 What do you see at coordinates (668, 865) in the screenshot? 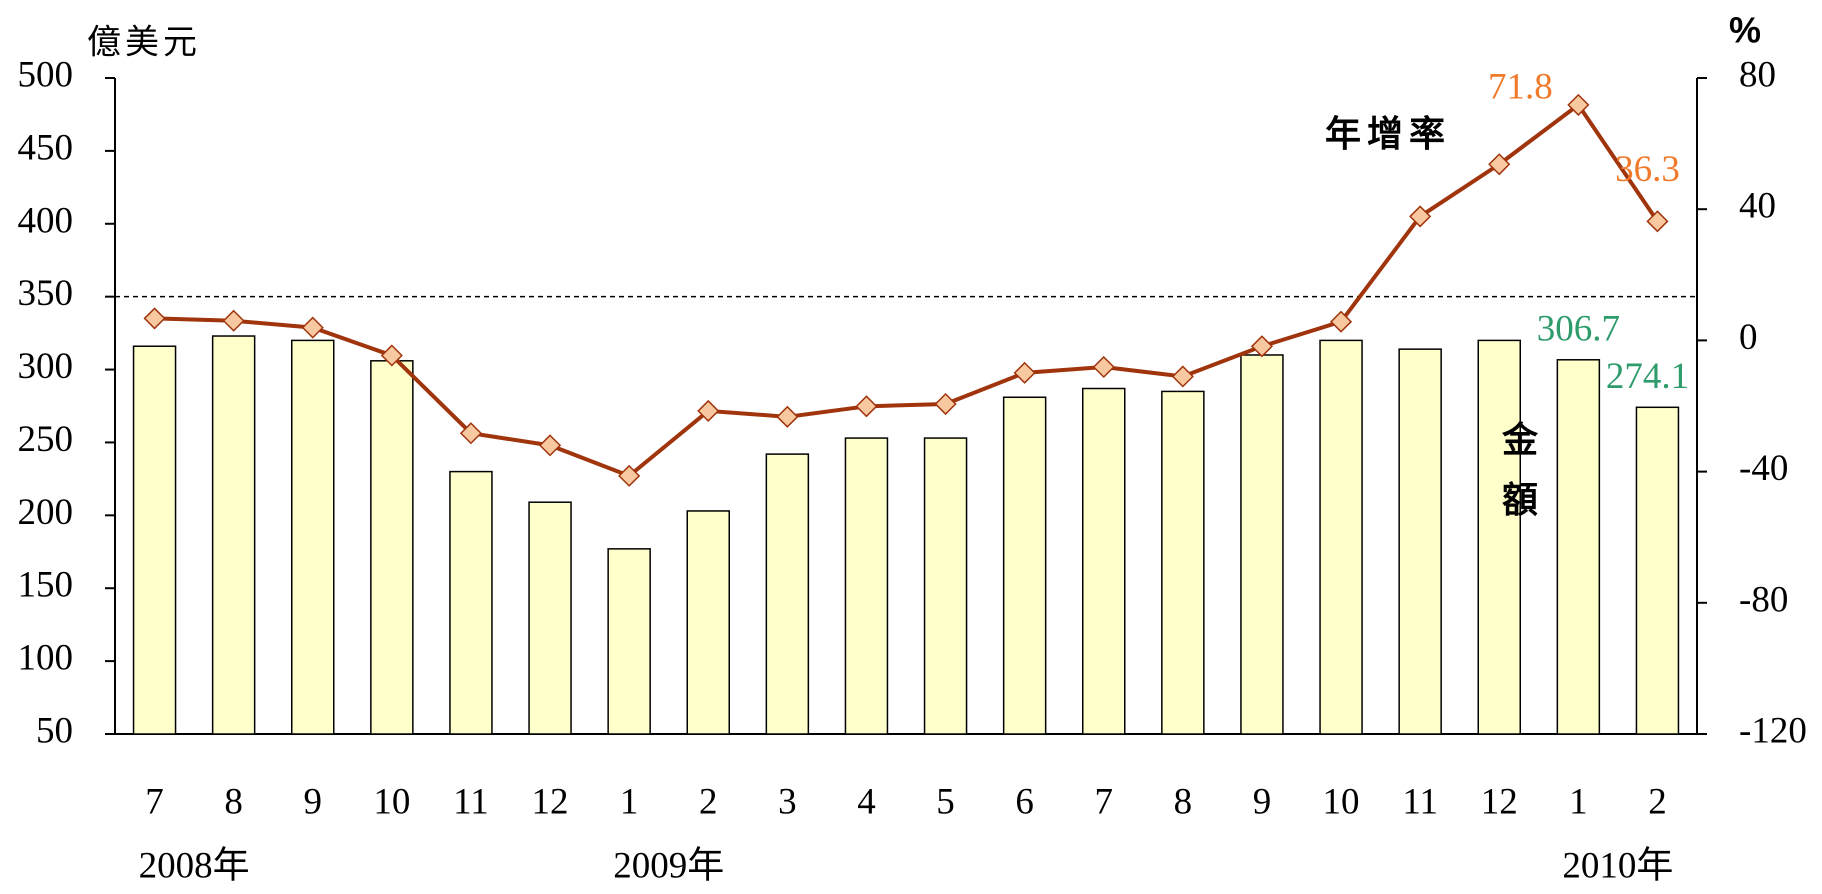
I see `year-label: 2009年` at bounding box center [668, 865].